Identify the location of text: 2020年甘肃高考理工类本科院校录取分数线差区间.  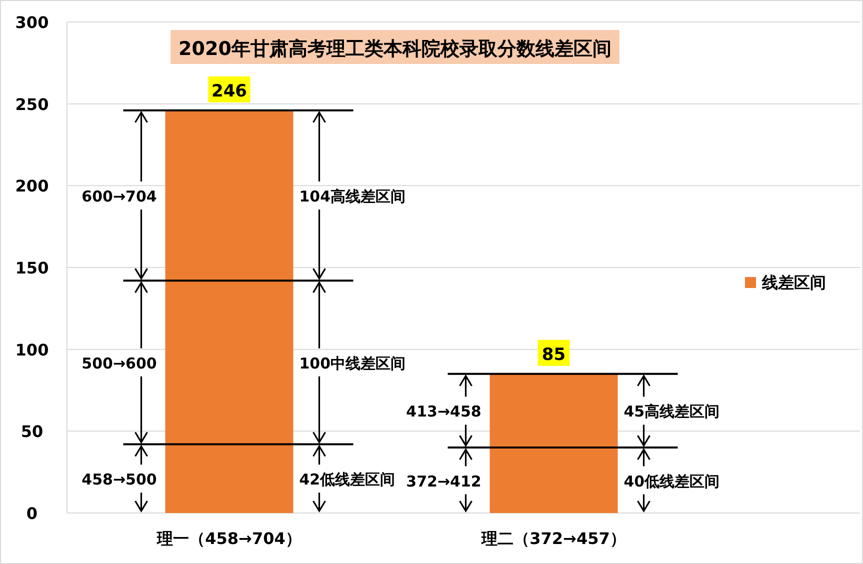
(395, 49).